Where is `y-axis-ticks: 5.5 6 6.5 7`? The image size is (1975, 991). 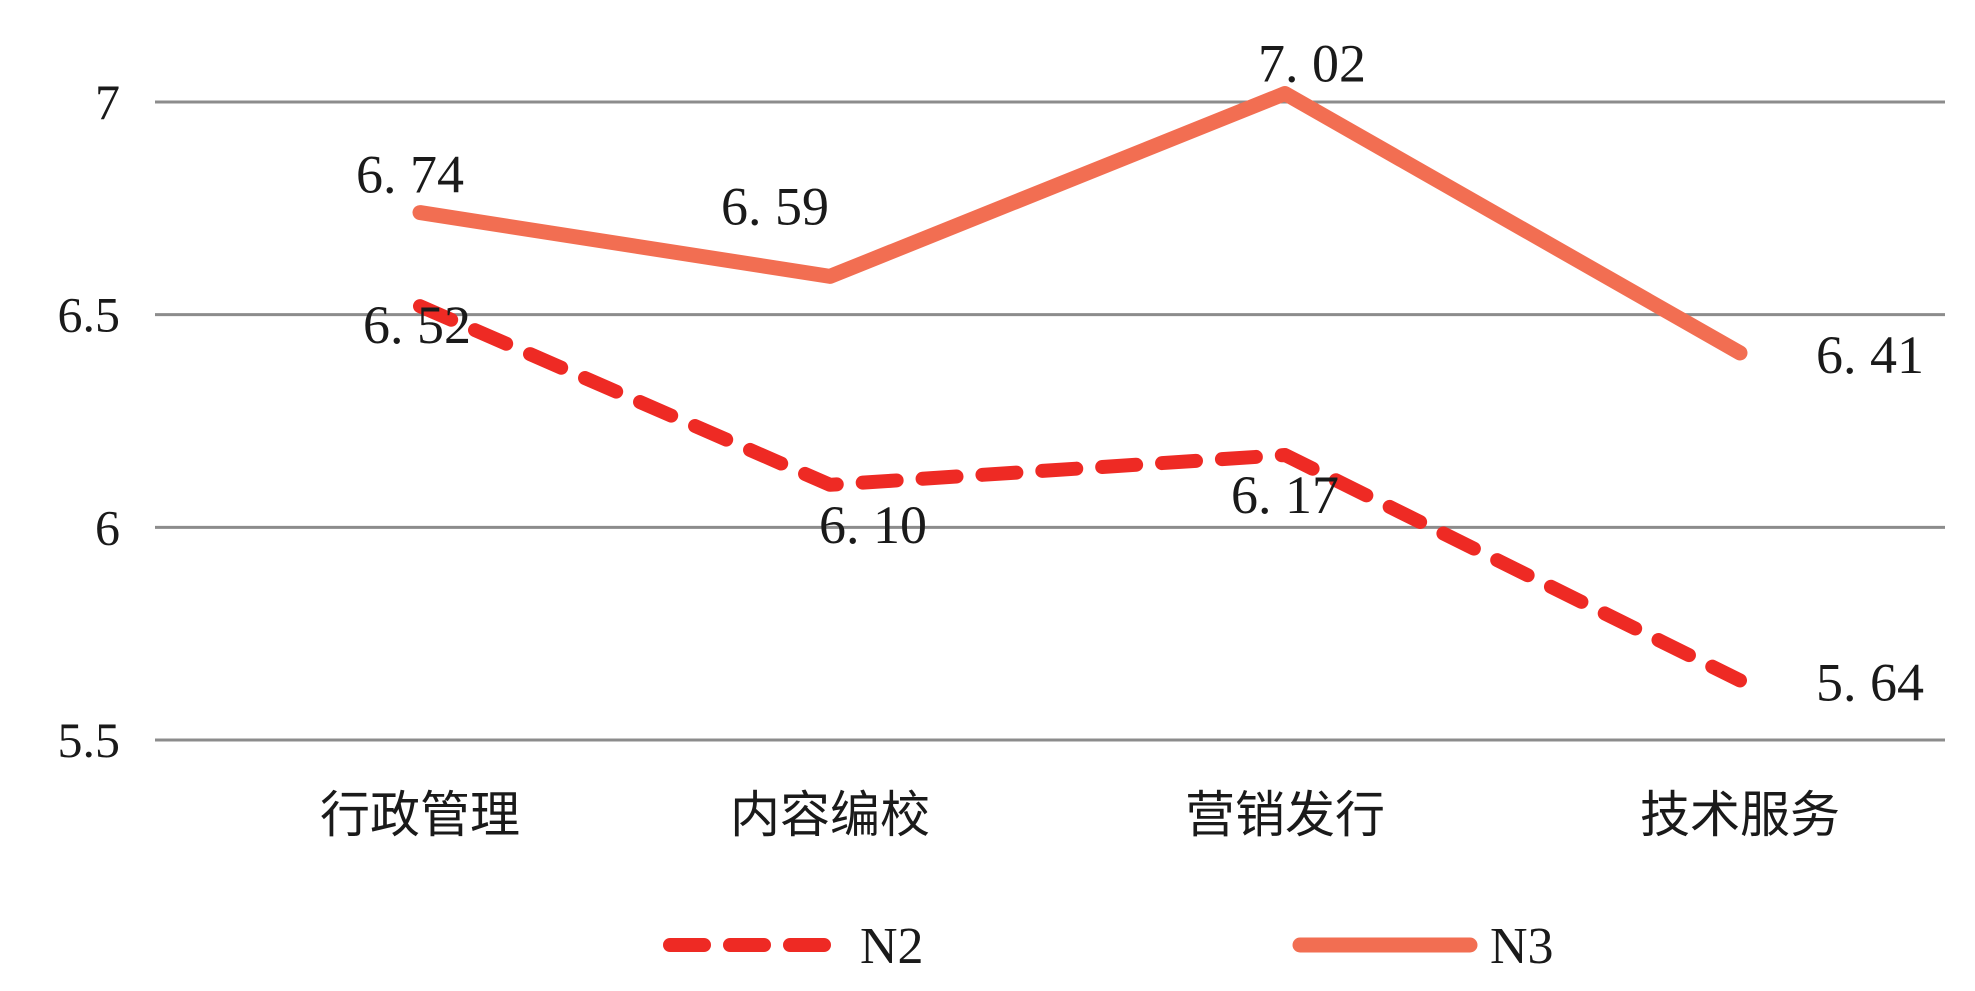
y-axis-ticks: 5.5 6 6.5 7 is located at coordinates (89, 421).